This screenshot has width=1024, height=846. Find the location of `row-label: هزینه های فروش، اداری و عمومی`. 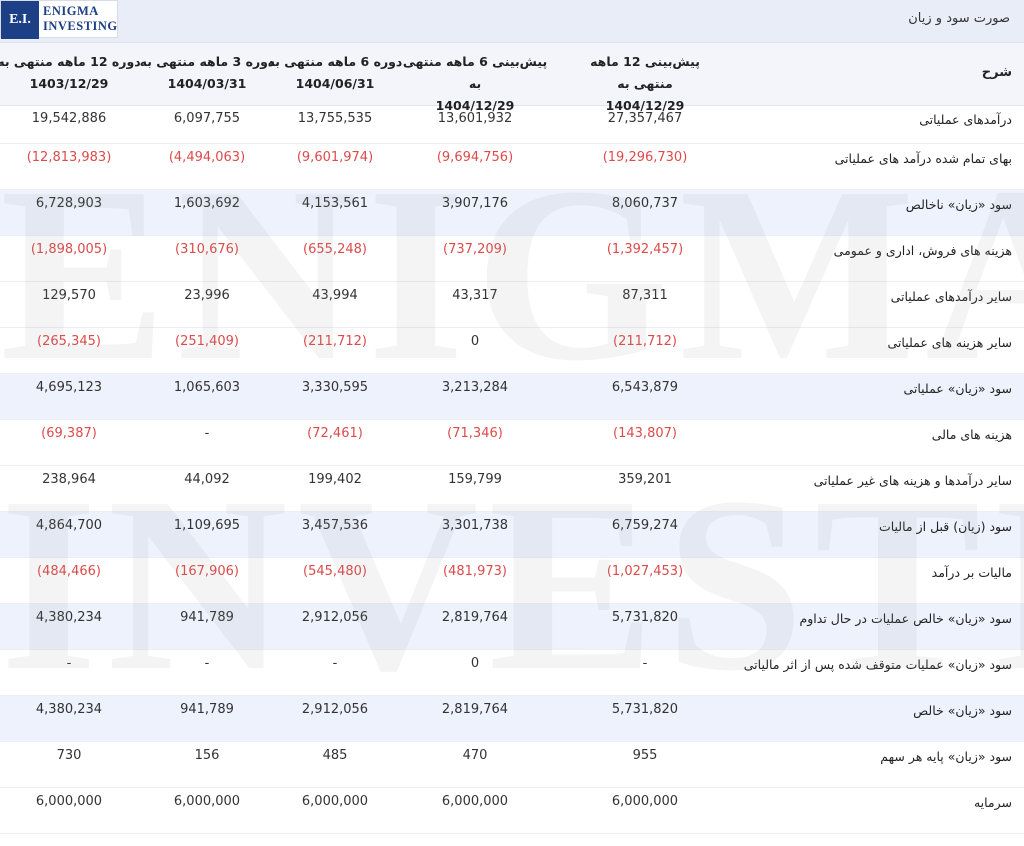

row-label: هزینه های فروش، اداری و عمومی is located at coordinates (922, 250).